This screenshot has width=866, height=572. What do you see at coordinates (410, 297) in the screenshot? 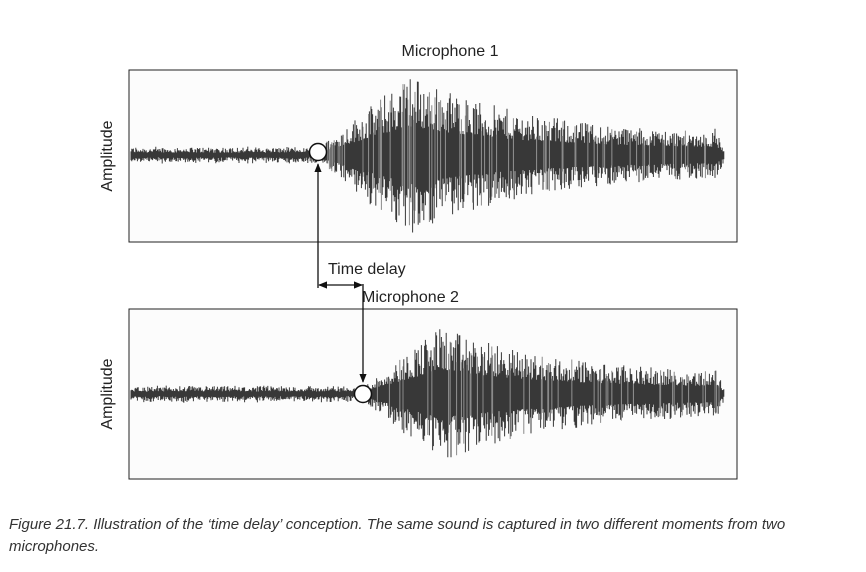
I see `panel-title: Microphone 2` at bounding box center [410, 297].